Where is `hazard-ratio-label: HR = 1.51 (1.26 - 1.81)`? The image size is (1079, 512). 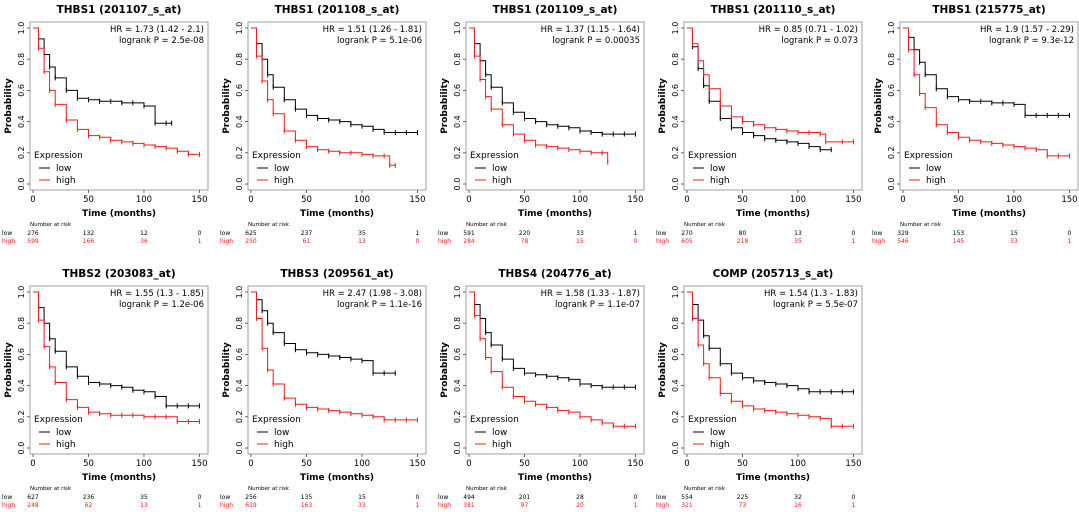
hazard-ratio-label: HR = 1.51 (1.26 - 1.81) is located at coordinates (372, 30).